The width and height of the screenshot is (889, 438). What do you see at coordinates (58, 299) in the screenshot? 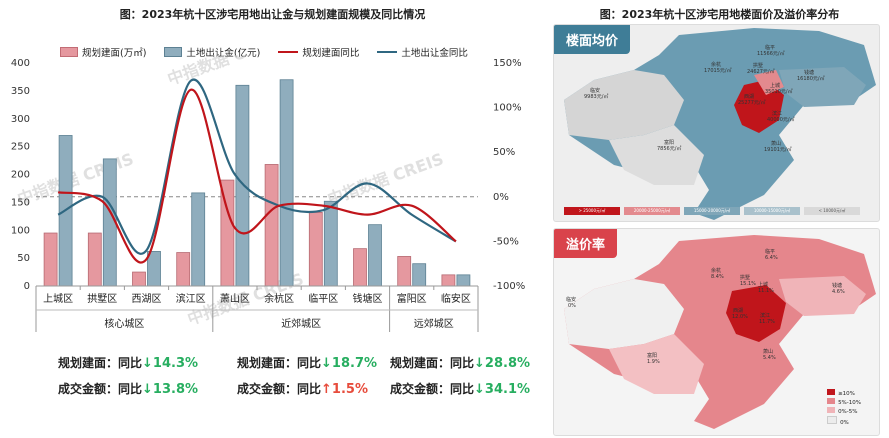
I see `x-category-label: 上城区` at bounding box center [58, 299].